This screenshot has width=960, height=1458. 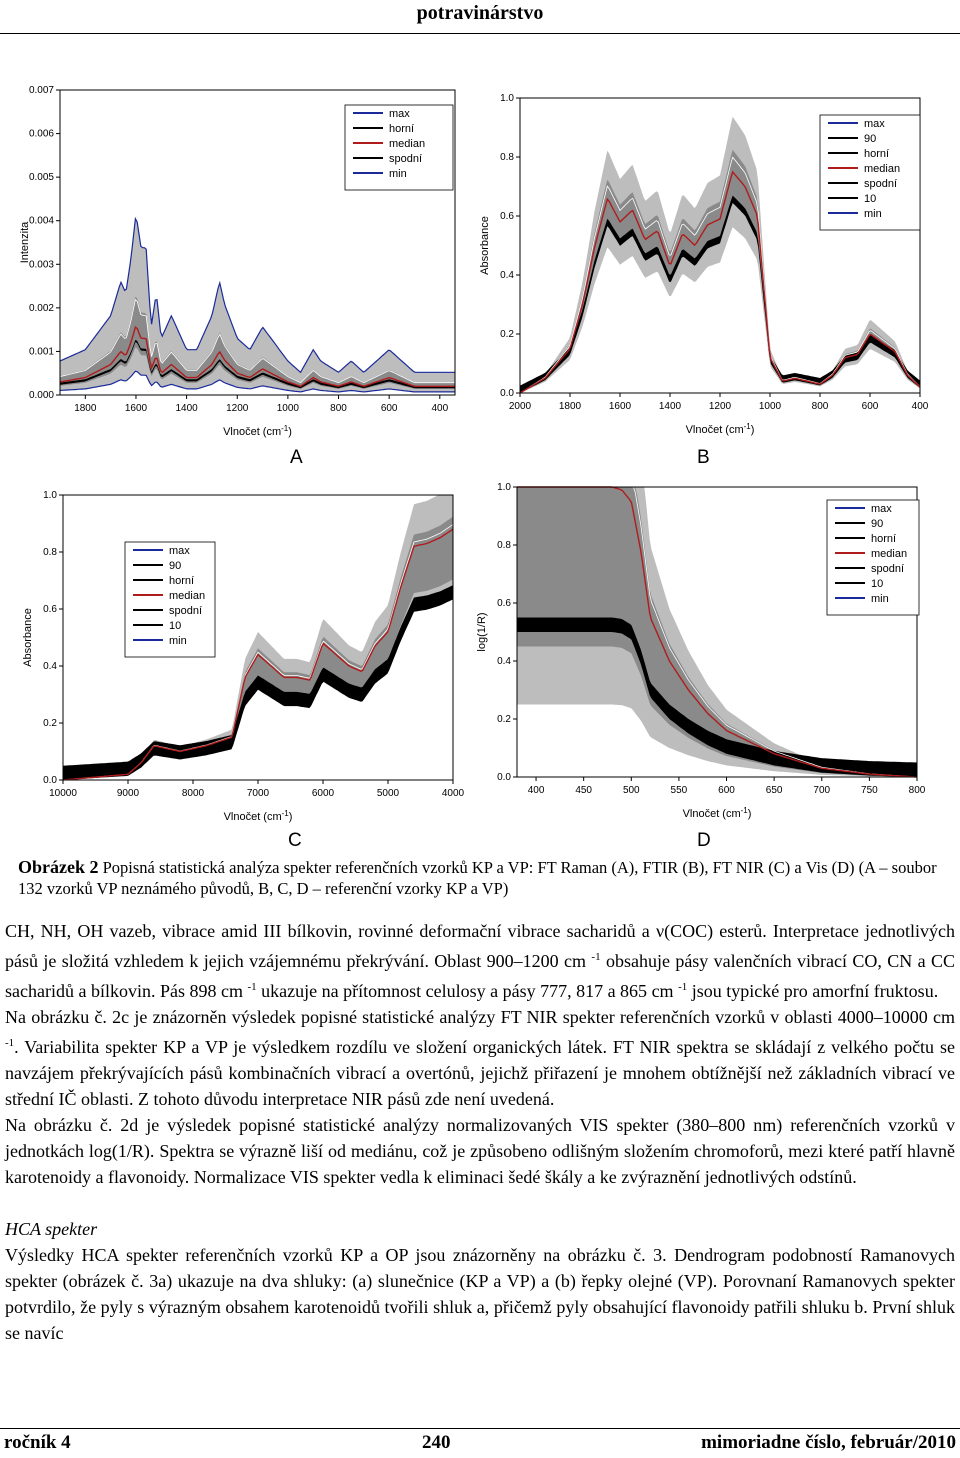 I want to click on y-axis-label: Absorbance, so click(x=485, y=245).